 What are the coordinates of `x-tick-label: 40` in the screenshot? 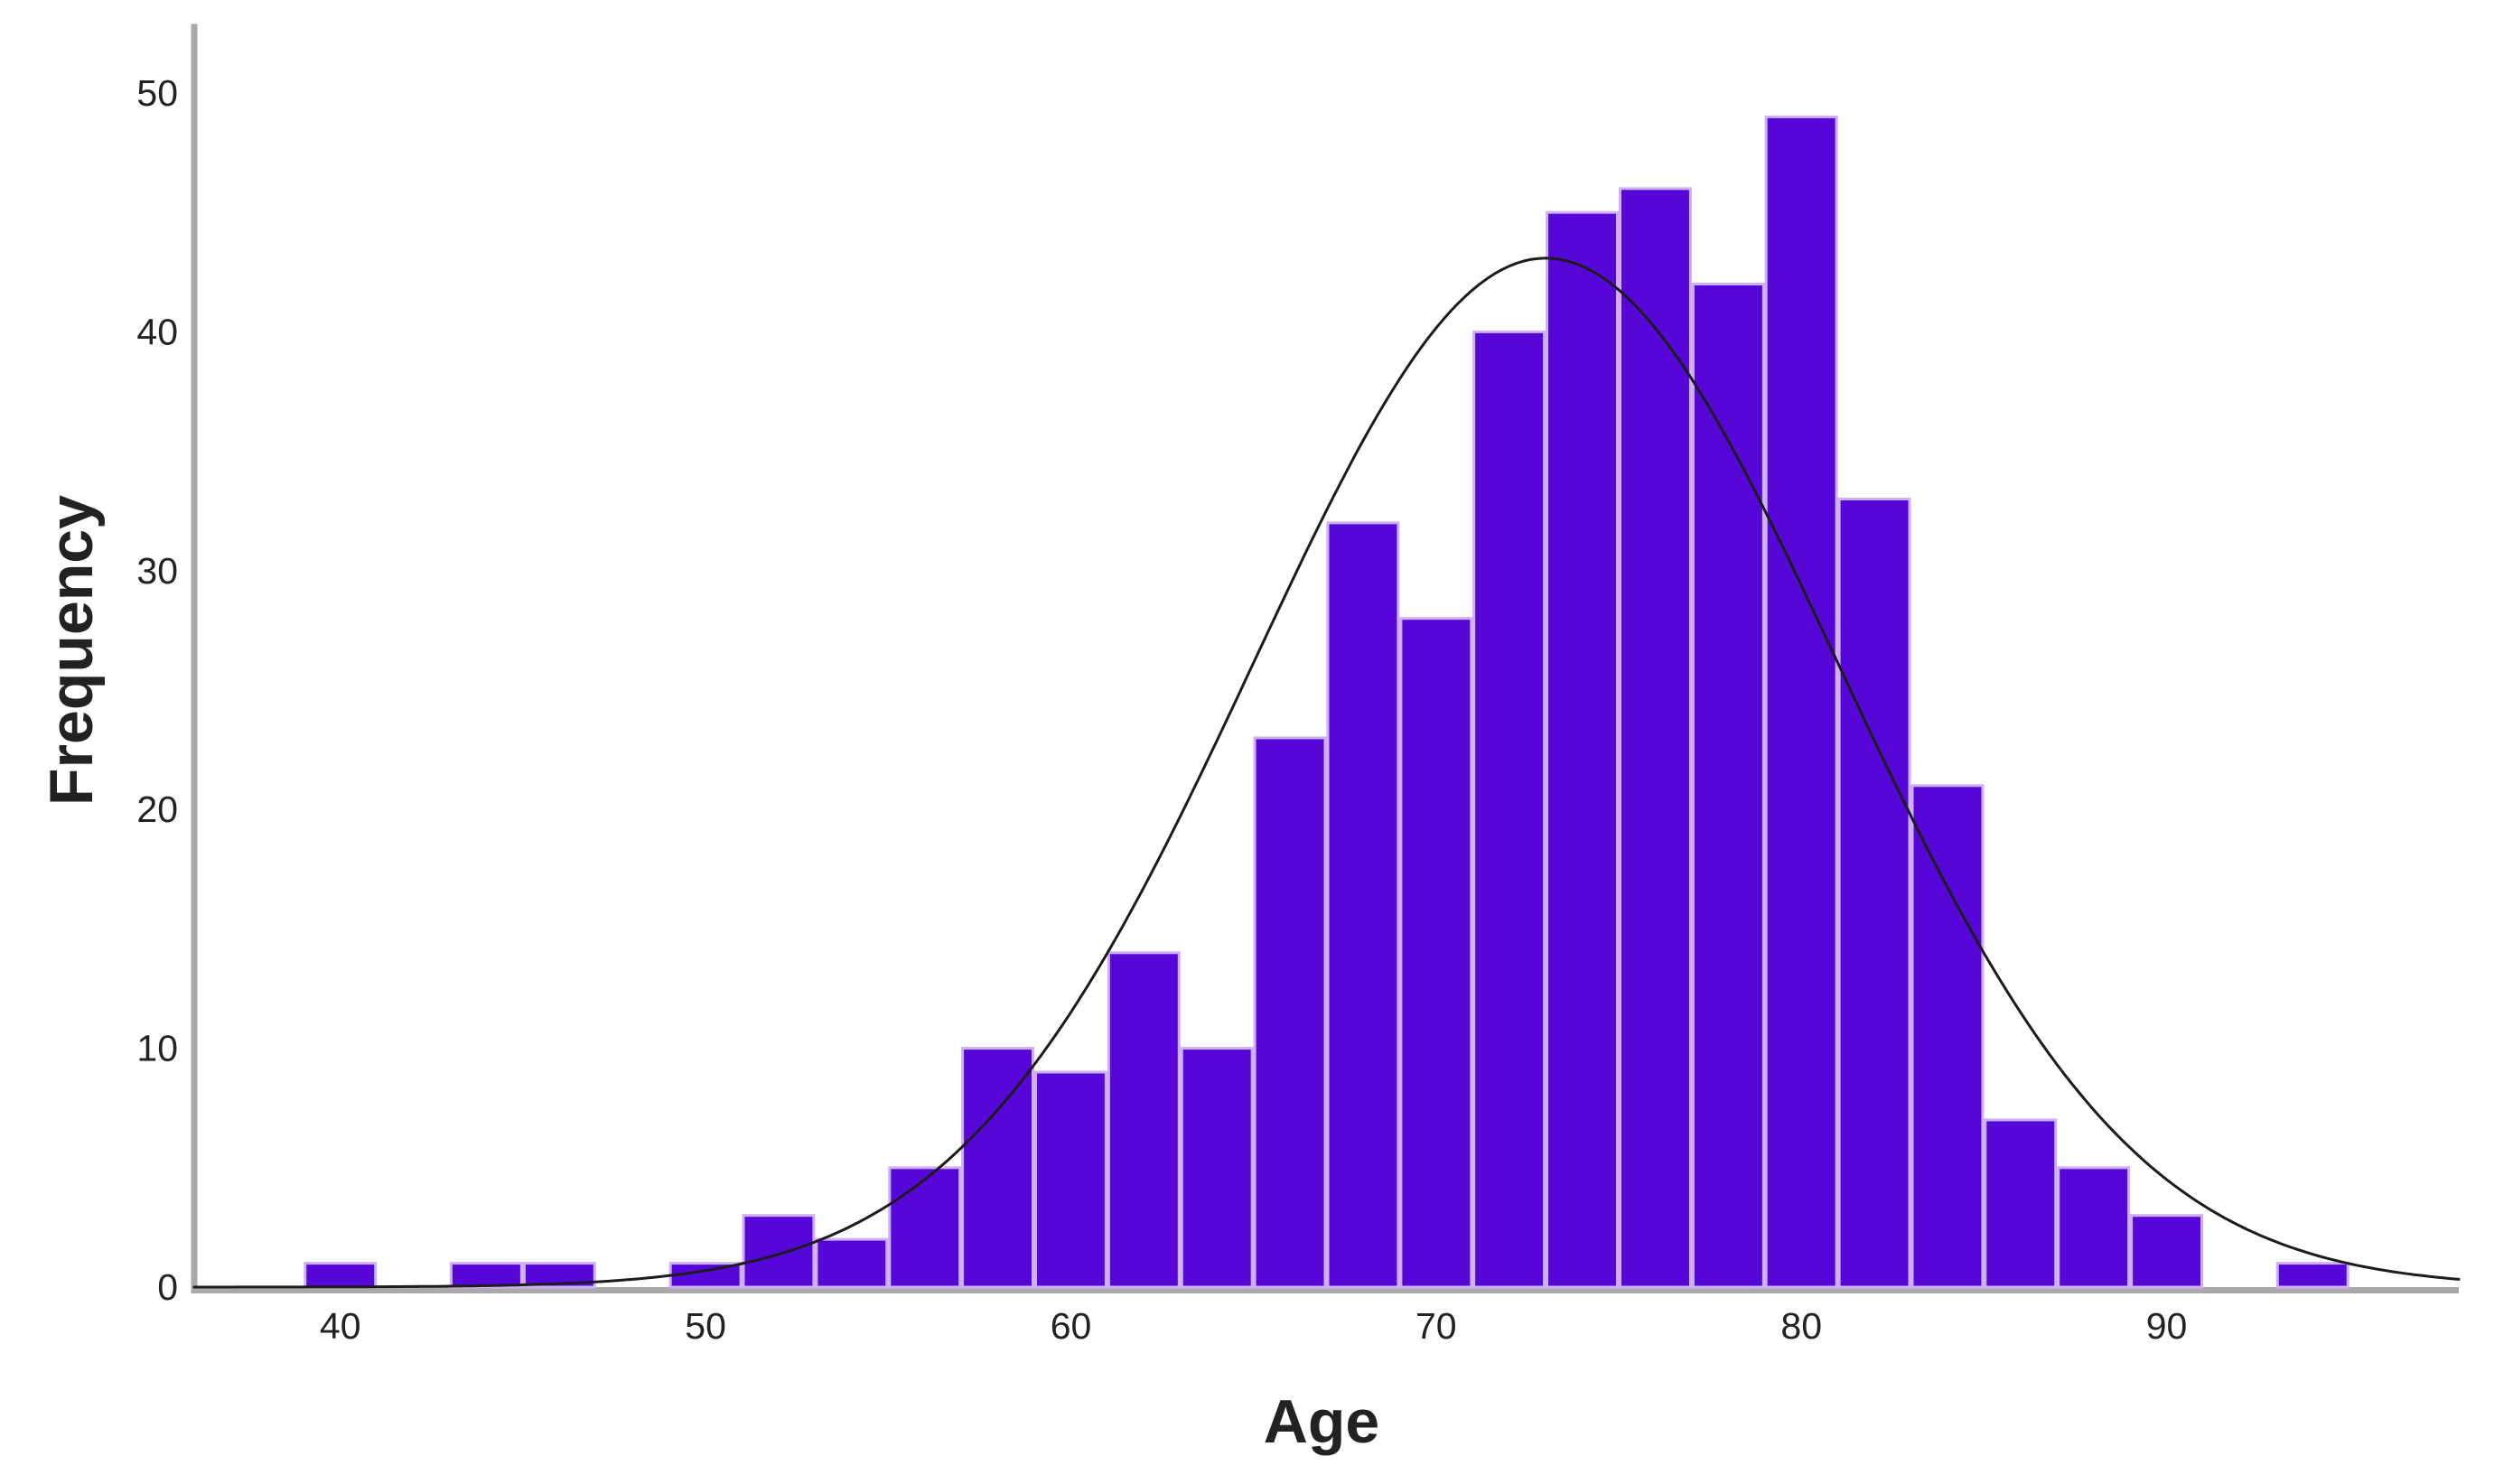 It's located at (340, 1326).